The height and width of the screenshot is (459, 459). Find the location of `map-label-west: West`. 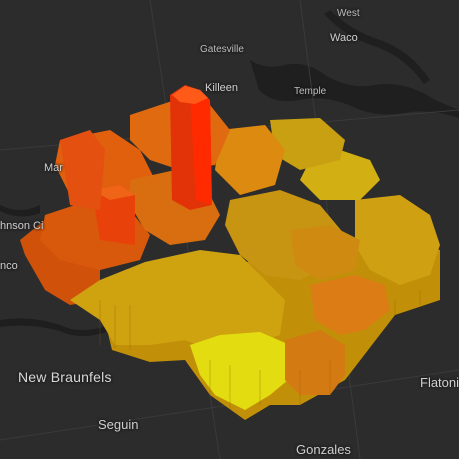

map-label-west: West is located at coordinates (348, 13).